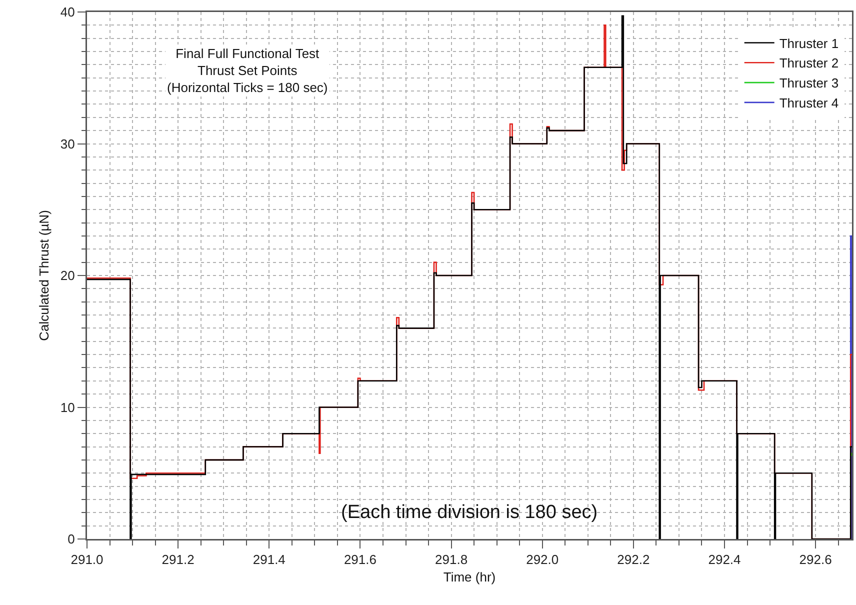 This screenshot has height=605, width=856. Describe the element at coordinates (67, 12) in the screenshot. I see `y-tick-label: 40` at that location.